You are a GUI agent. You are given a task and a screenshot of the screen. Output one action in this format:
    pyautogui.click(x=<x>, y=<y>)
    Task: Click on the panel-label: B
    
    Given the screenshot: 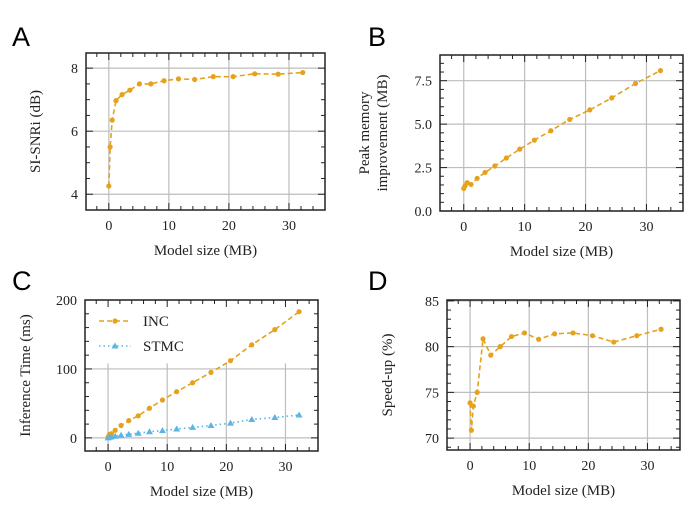 What is the action you would take?
    pyautogui.click(x=377, y=37)
    